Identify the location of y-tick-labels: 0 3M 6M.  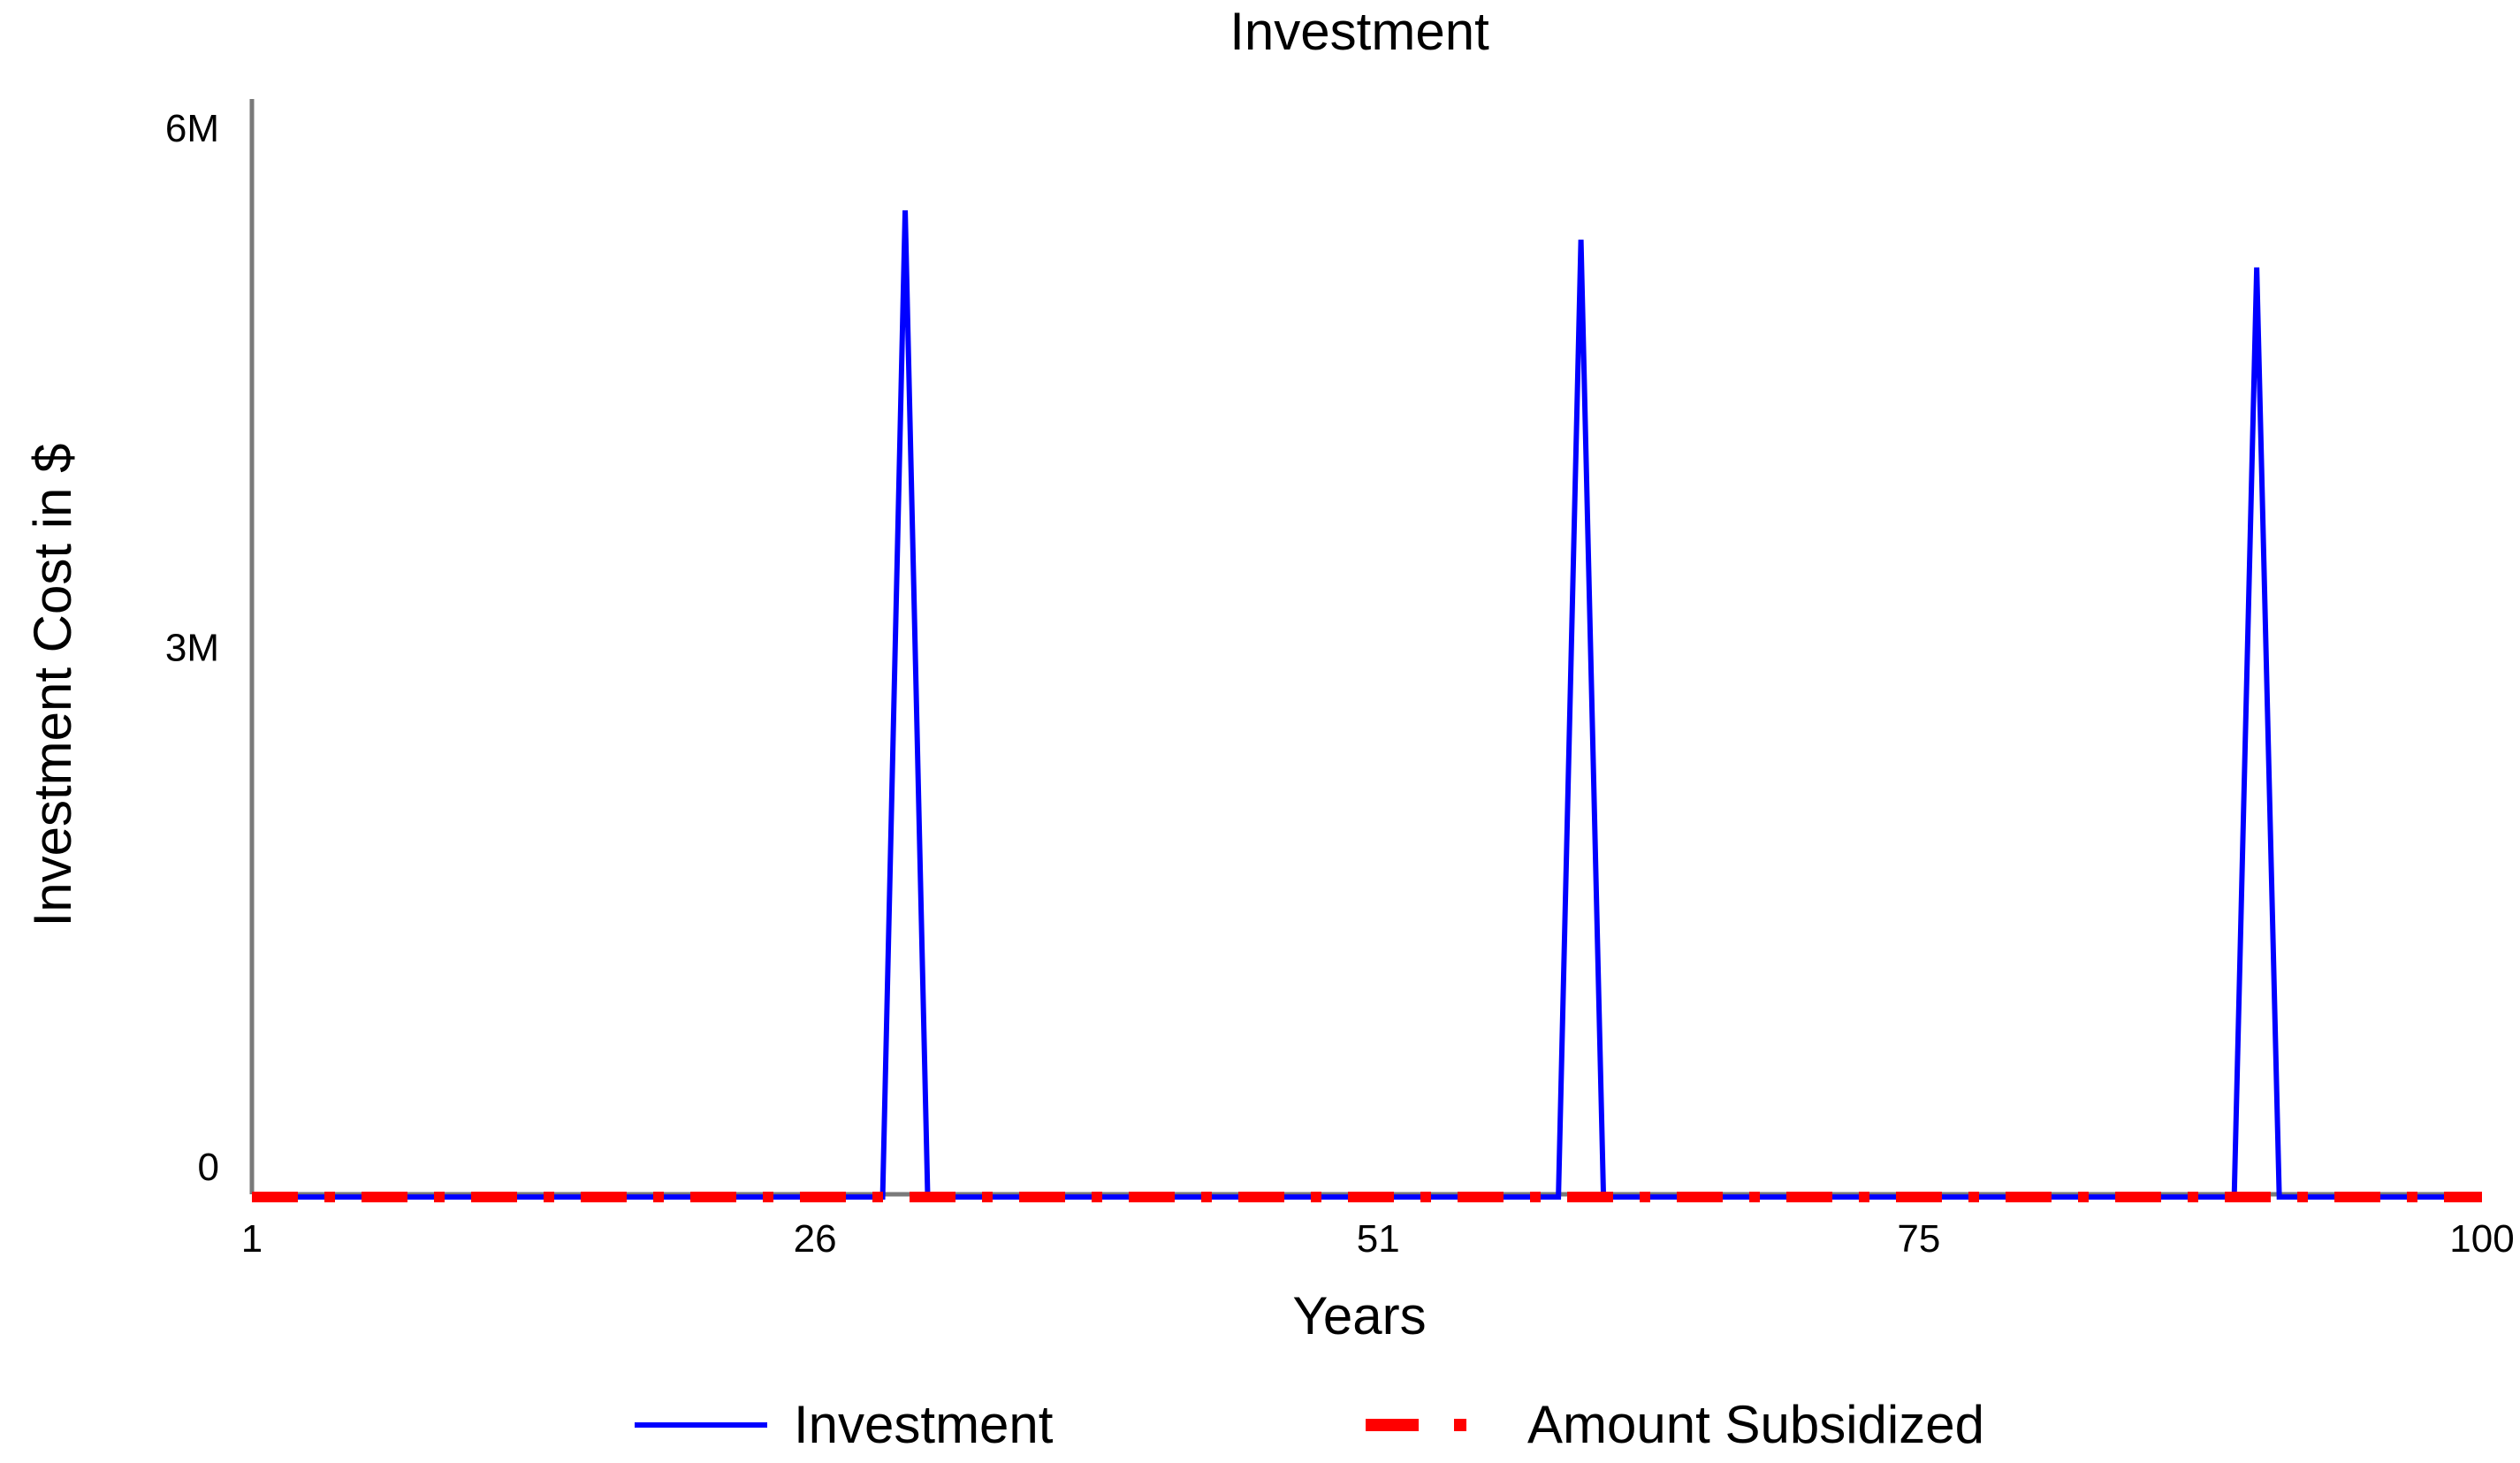
(192, 648).